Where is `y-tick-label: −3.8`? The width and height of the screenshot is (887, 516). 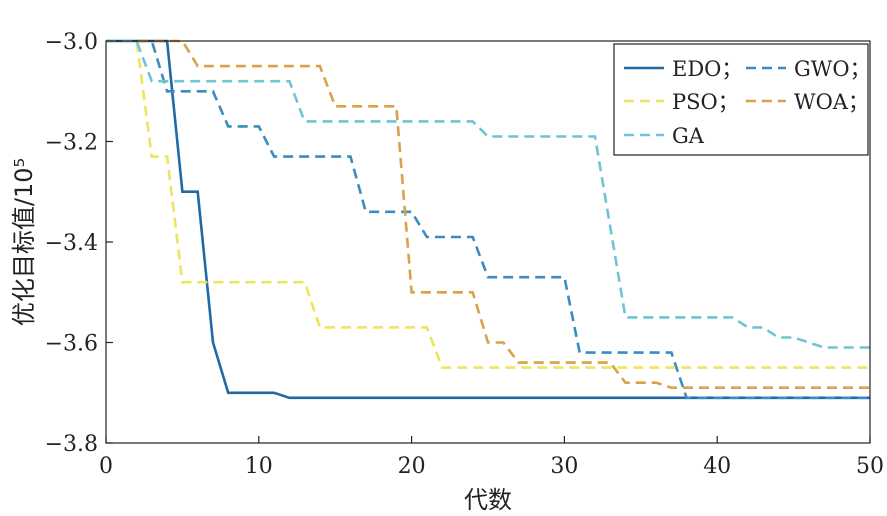 y-tick-label: −3.8 is located at coordinates (71, 444).